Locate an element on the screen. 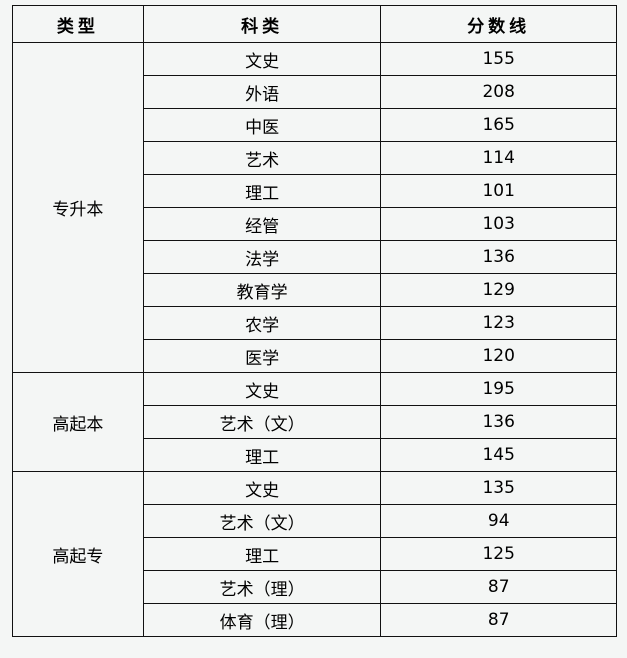 Image resolution: width=627 pixels, height=658 pixels. score-cell: 120 is located at coordinates (498, 356).